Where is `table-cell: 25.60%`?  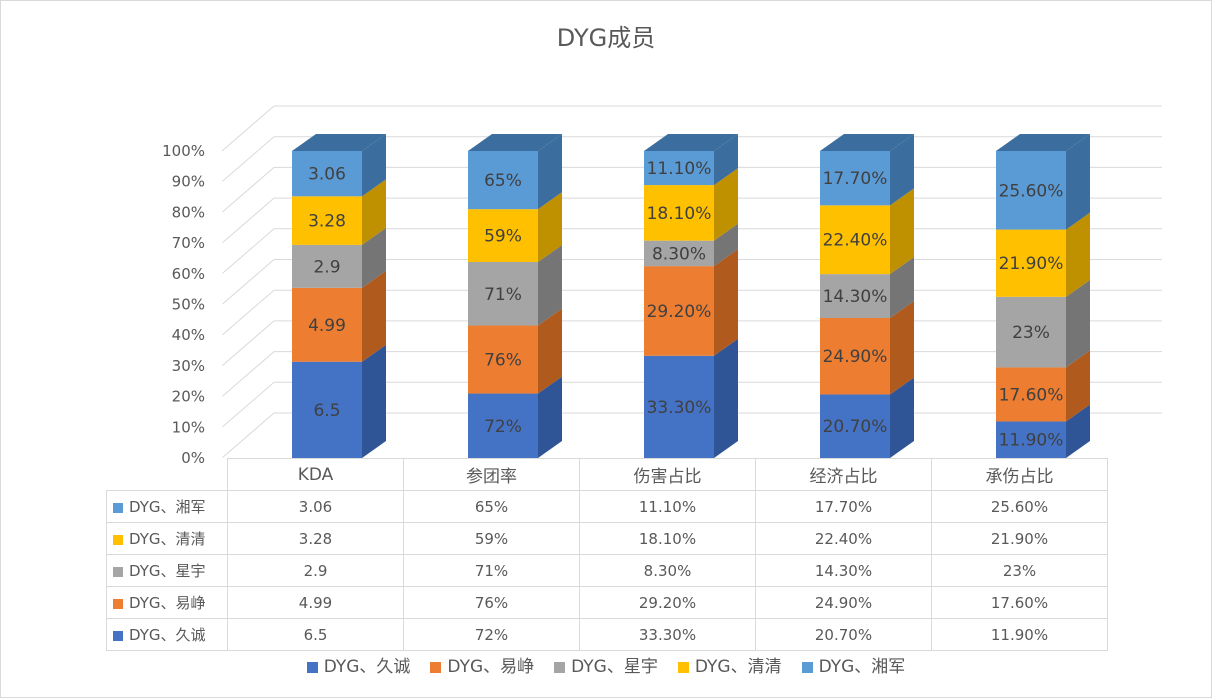 table-cell: 25.60% is located at coordinates (1019, 506).